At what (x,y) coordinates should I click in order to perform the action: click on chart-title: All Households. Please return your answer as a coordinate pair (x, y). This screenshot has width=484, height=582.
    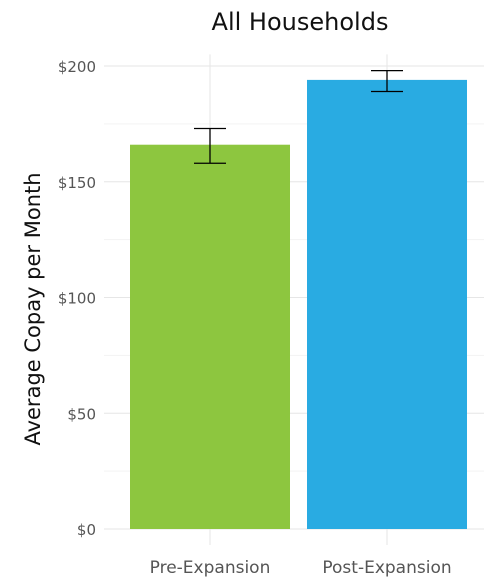
    Looking at the image, I should click on (300, 22).